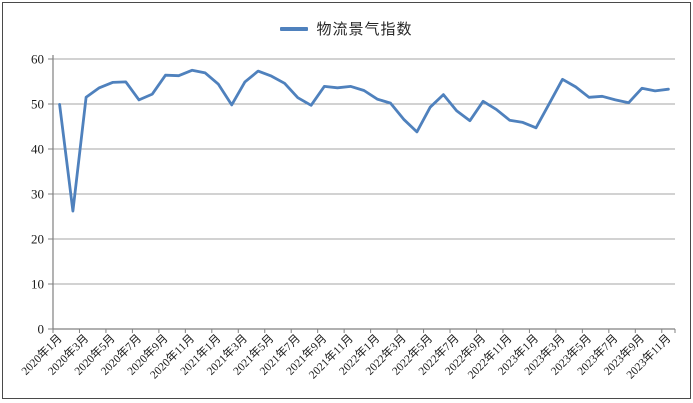 Image resolution: width=693 pixels, height=403 pixels. Describe the element at coordinates (37, 59) in the screenshot. I see `y-axis-label: 60` at that location.